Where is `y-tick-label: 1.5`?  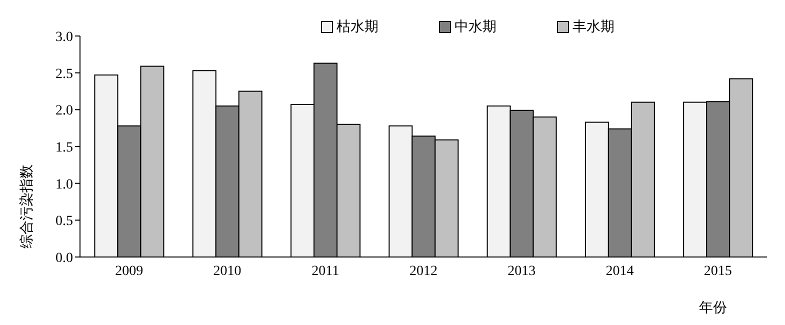 y-tick-label: 1.5 is located at coordinates (64, 148).